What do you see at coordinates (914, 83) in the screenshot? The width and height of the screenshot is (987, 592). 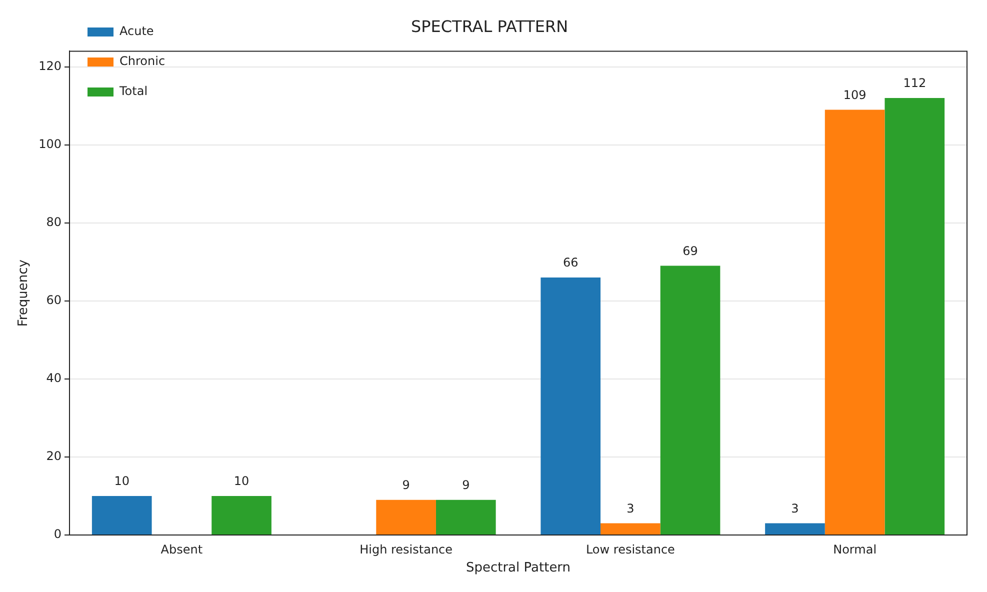 I see `data-label: 112` at bounding box center [914, 83].